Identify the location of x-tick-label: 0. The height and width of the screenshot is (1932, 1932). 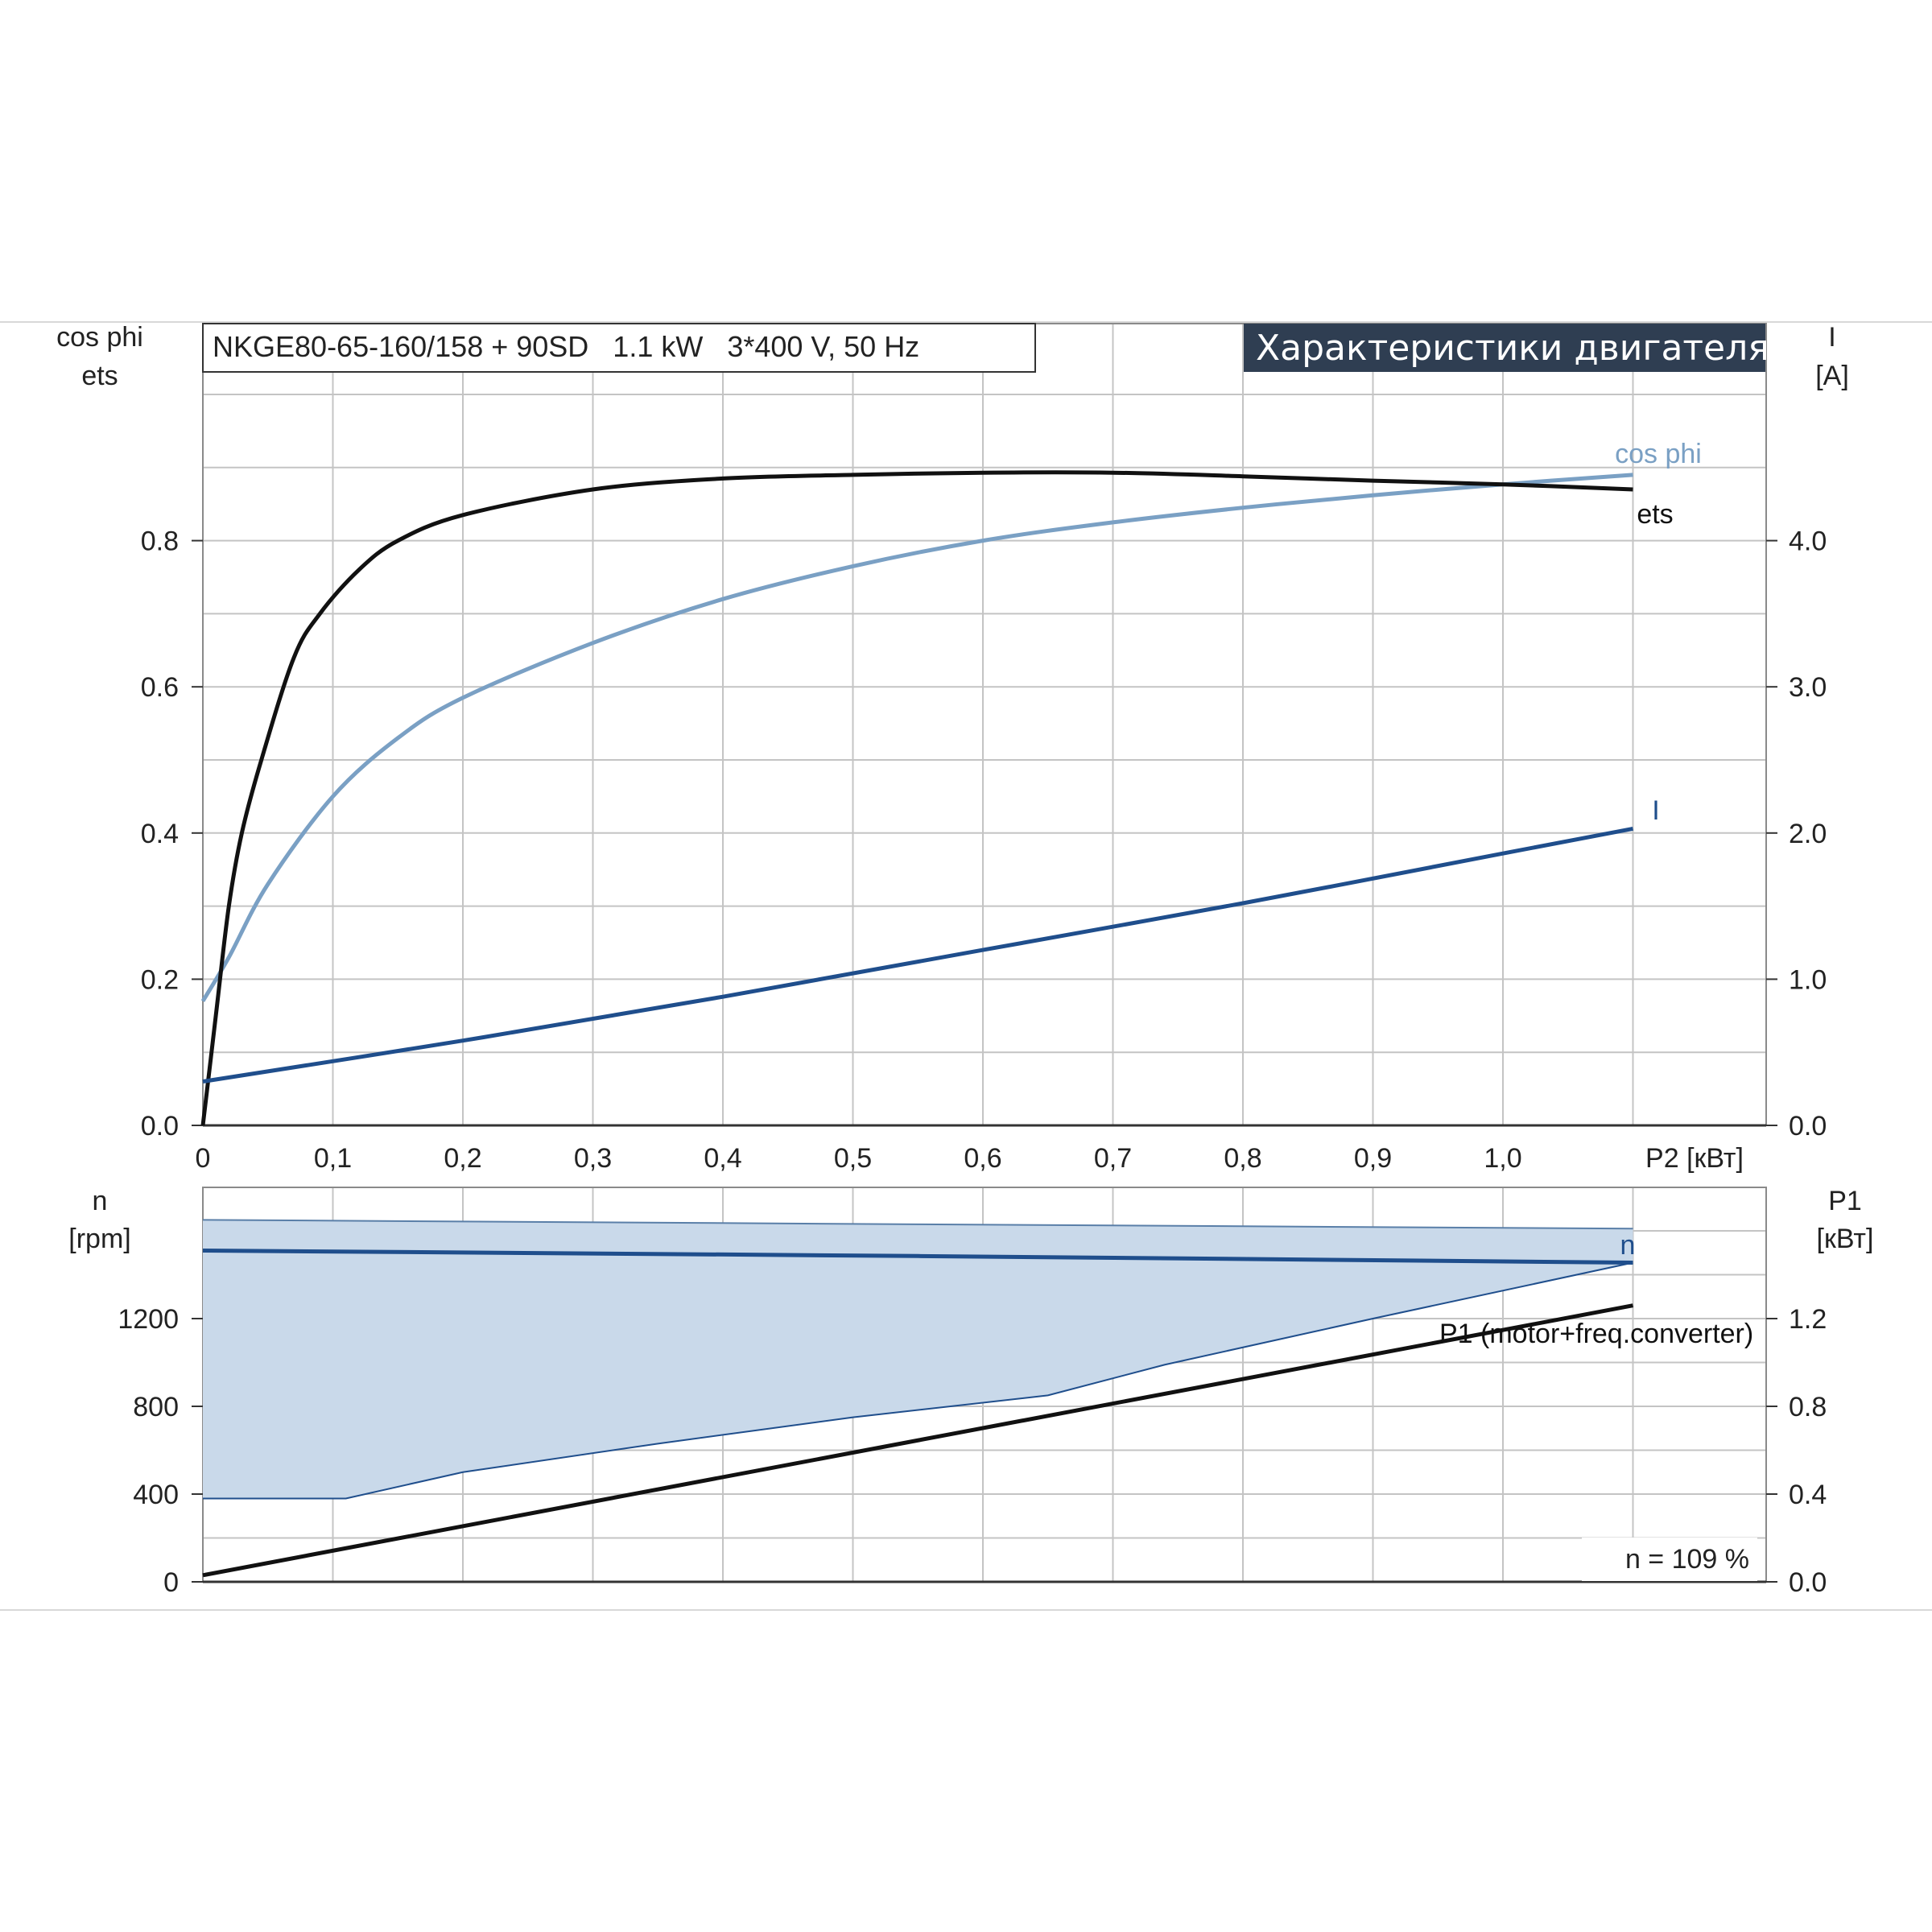
(203, 1158).